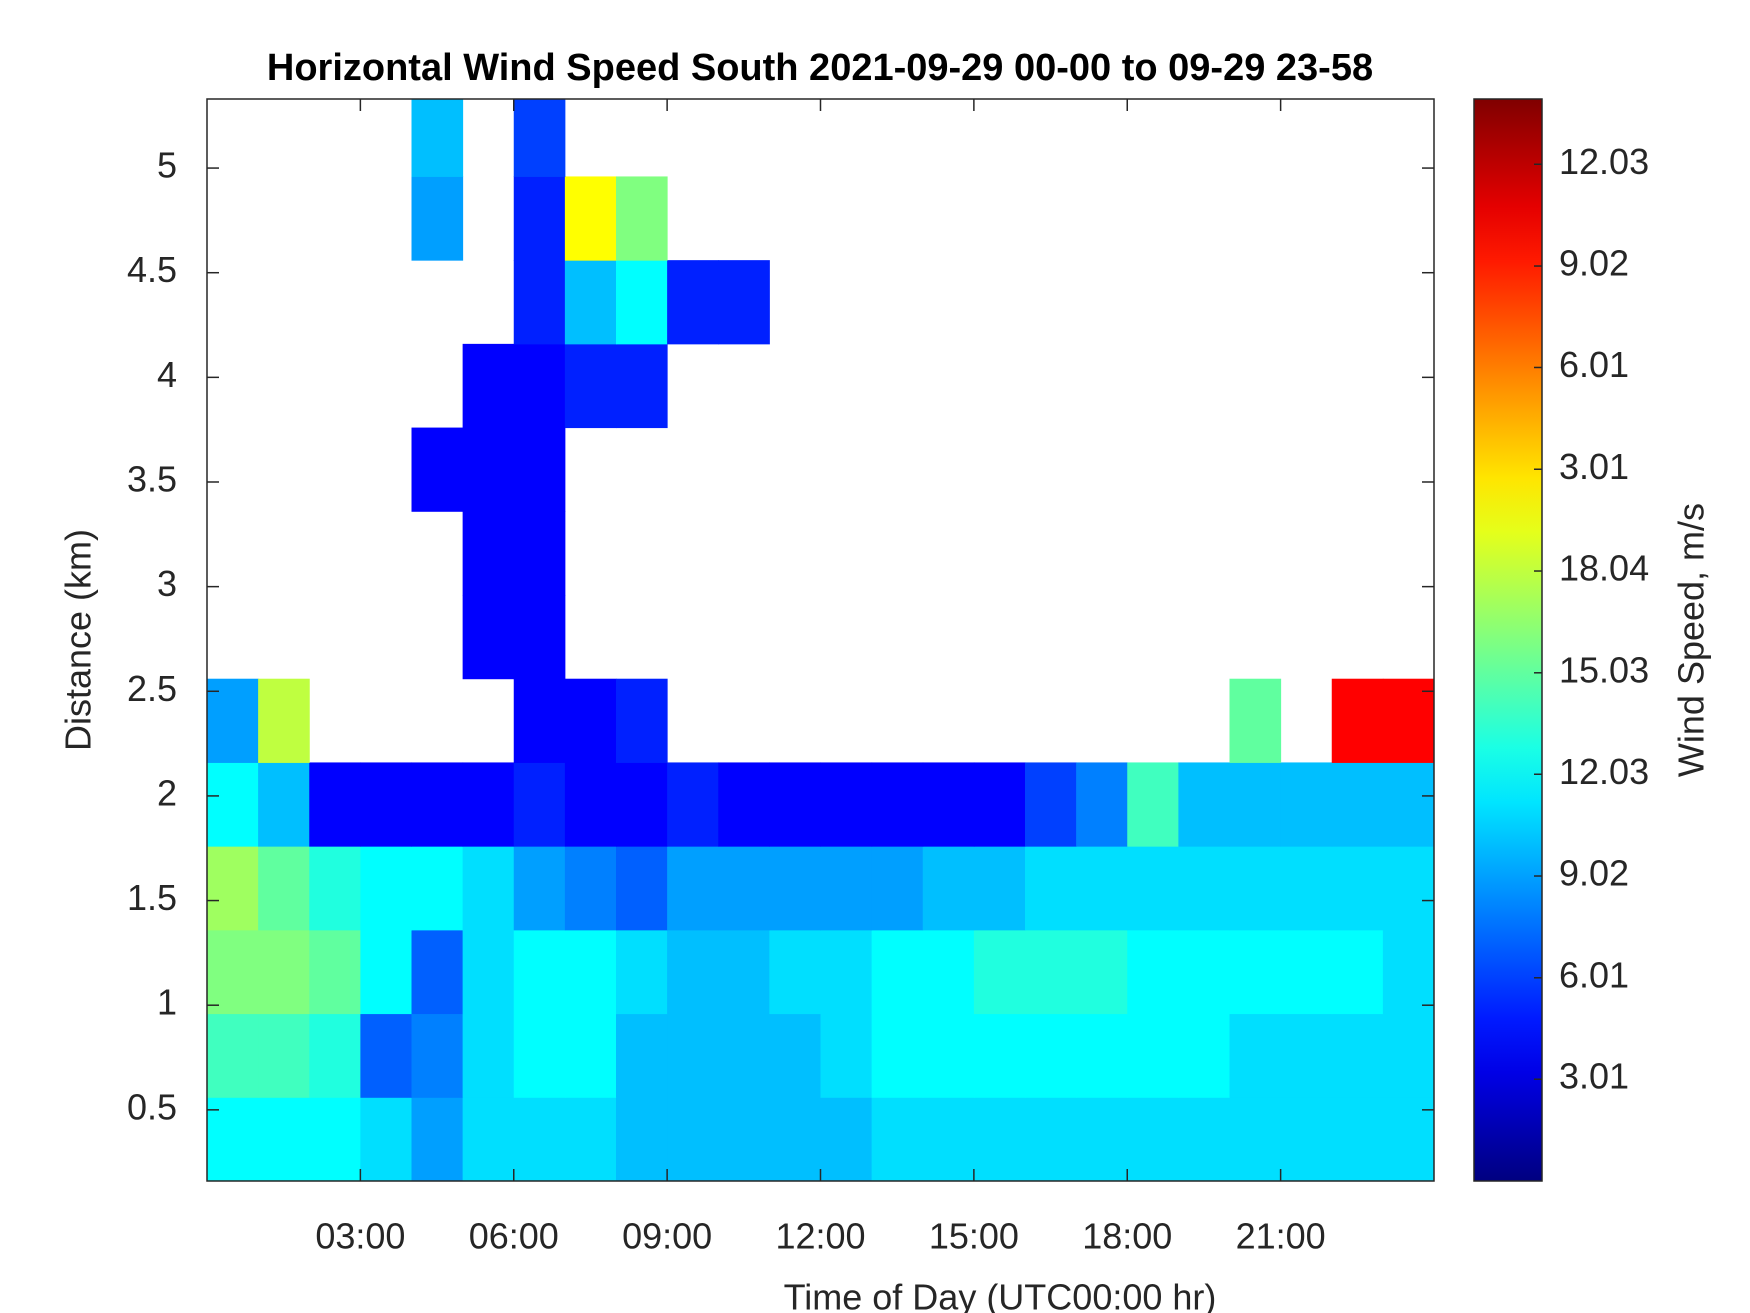  What do you see at coordinates (152, 269) in the screenshot?
I see `y-tick-label: 4.5` at bounding box center [152, 269].